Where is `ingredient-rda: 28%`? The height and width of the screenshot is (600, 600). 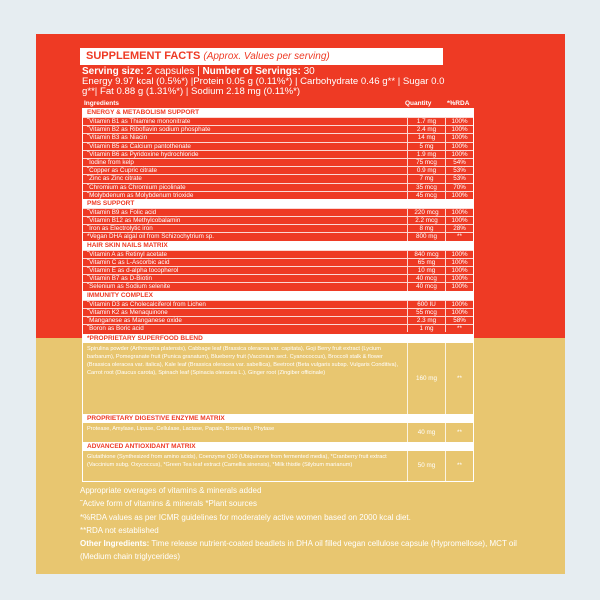 ingredient-rda: 28% is located at coordinates (459, 229).